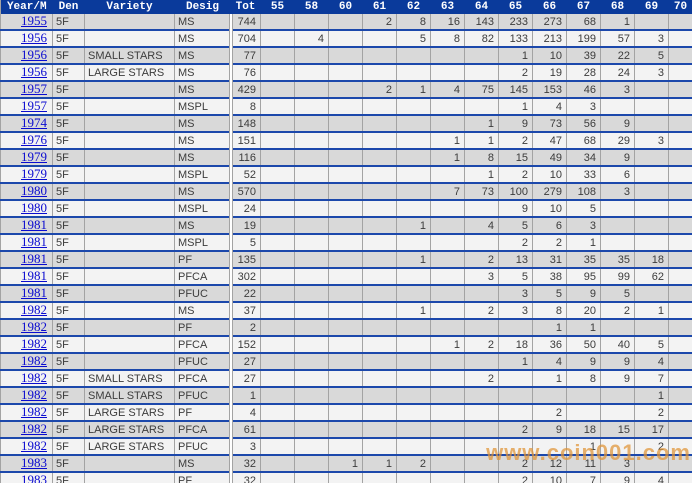 This screenshot has height=483, width=692. What do you see at coordinates (413, 38) in the screenshot?
I see `grade-cell-62: 5` at bounding box center [413, 38].